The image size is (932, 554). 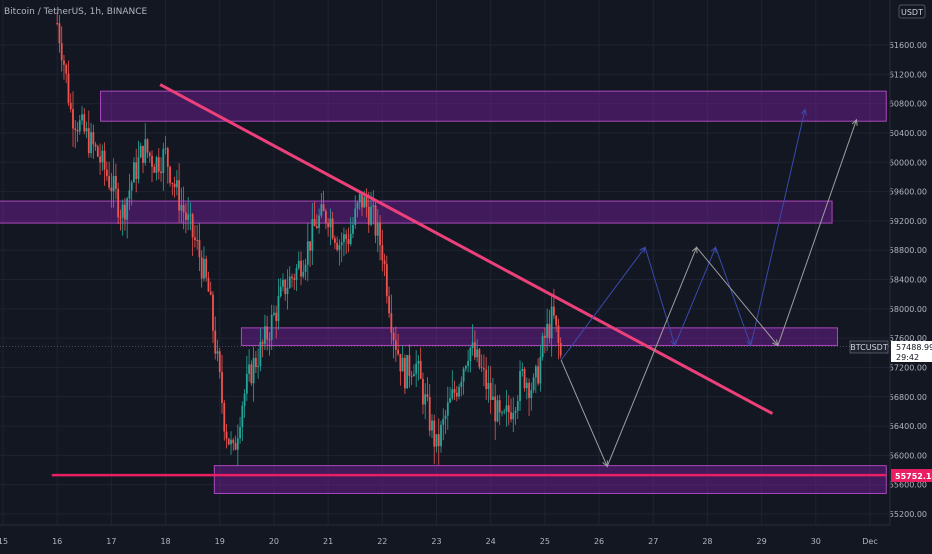 I want to click on x-tick-label: Dec, so click(x=869, y=541).